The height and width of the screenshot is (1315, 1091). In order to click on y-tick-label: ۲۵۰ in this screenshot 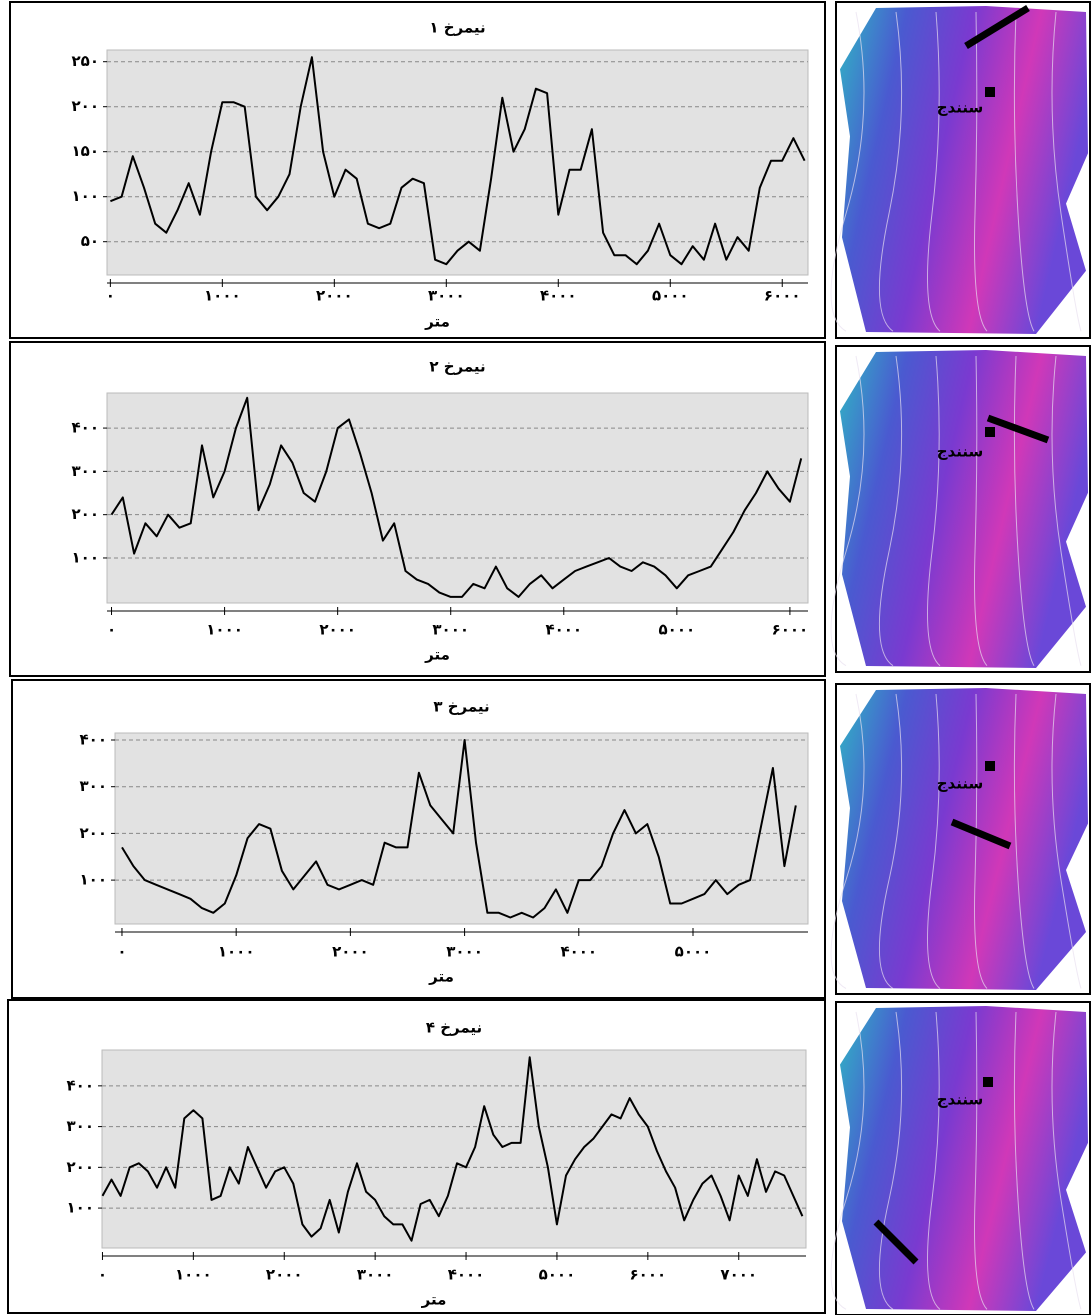, I will do `click(85, 61)`.